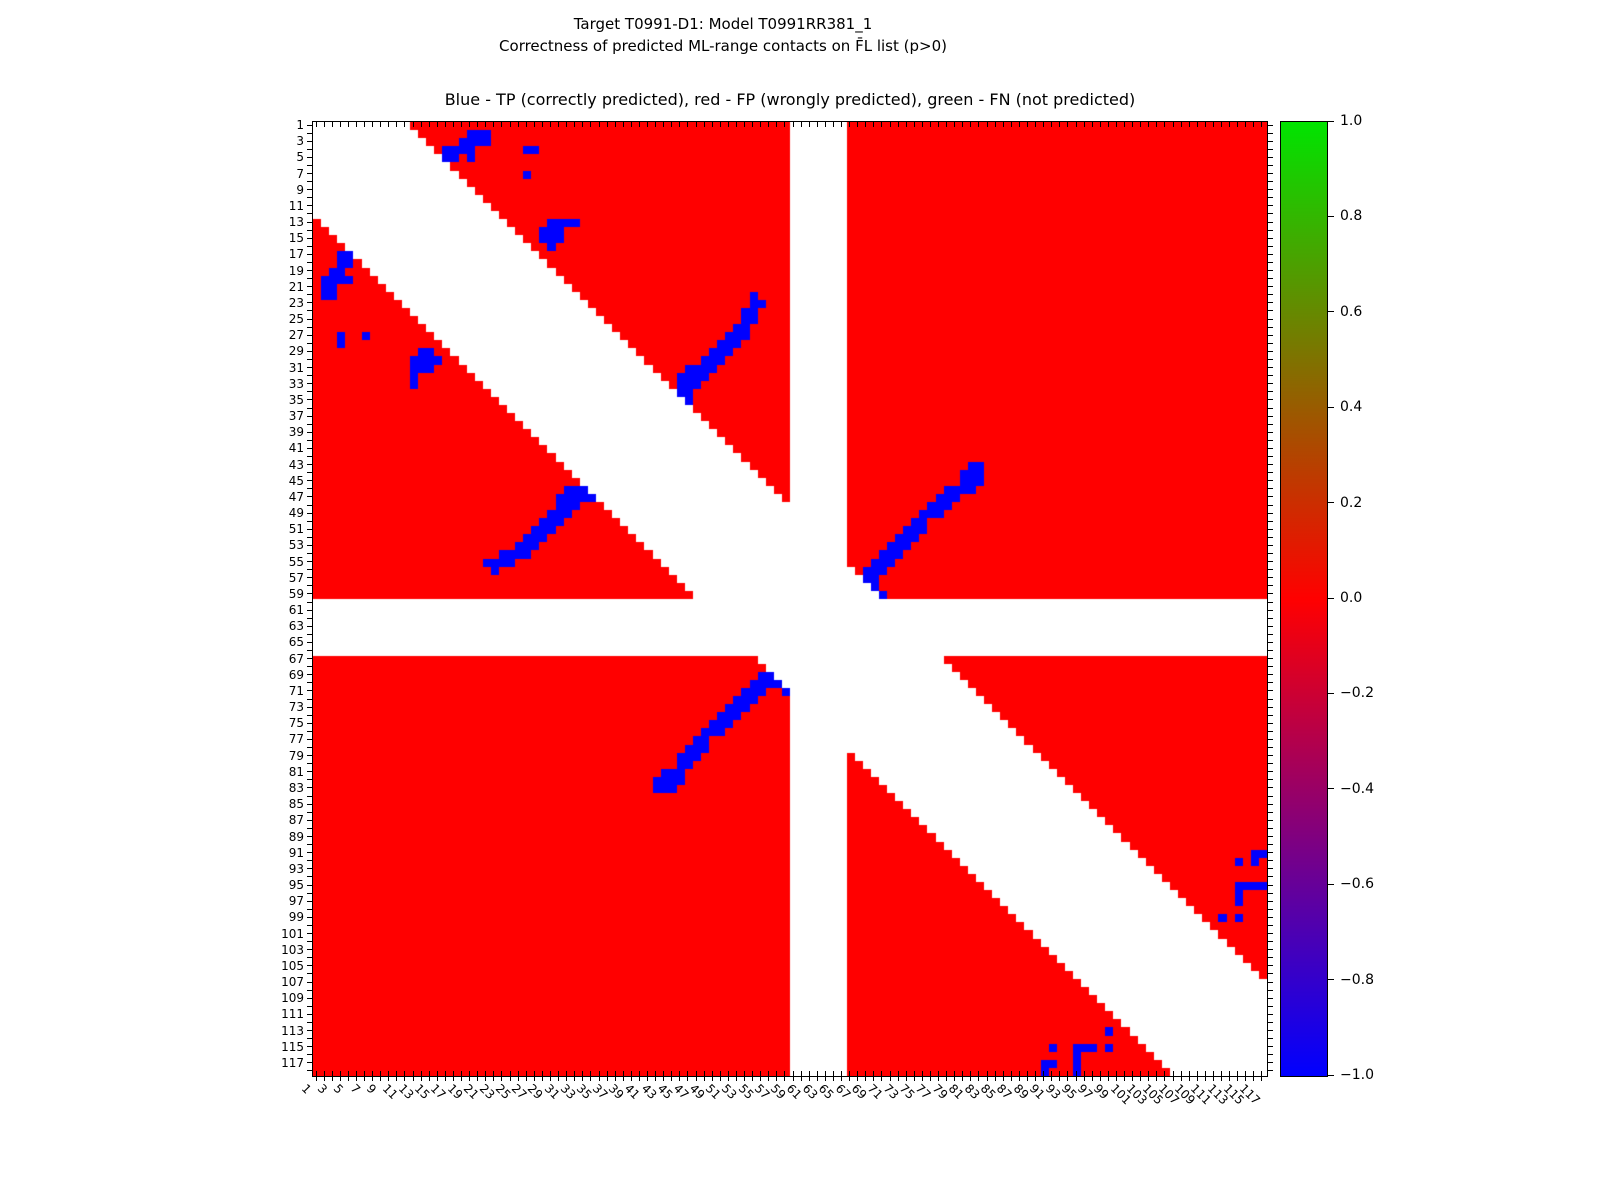 The image size is (1600, 1200). I want to click on x-tick-label: 73, so click(891, 1091).